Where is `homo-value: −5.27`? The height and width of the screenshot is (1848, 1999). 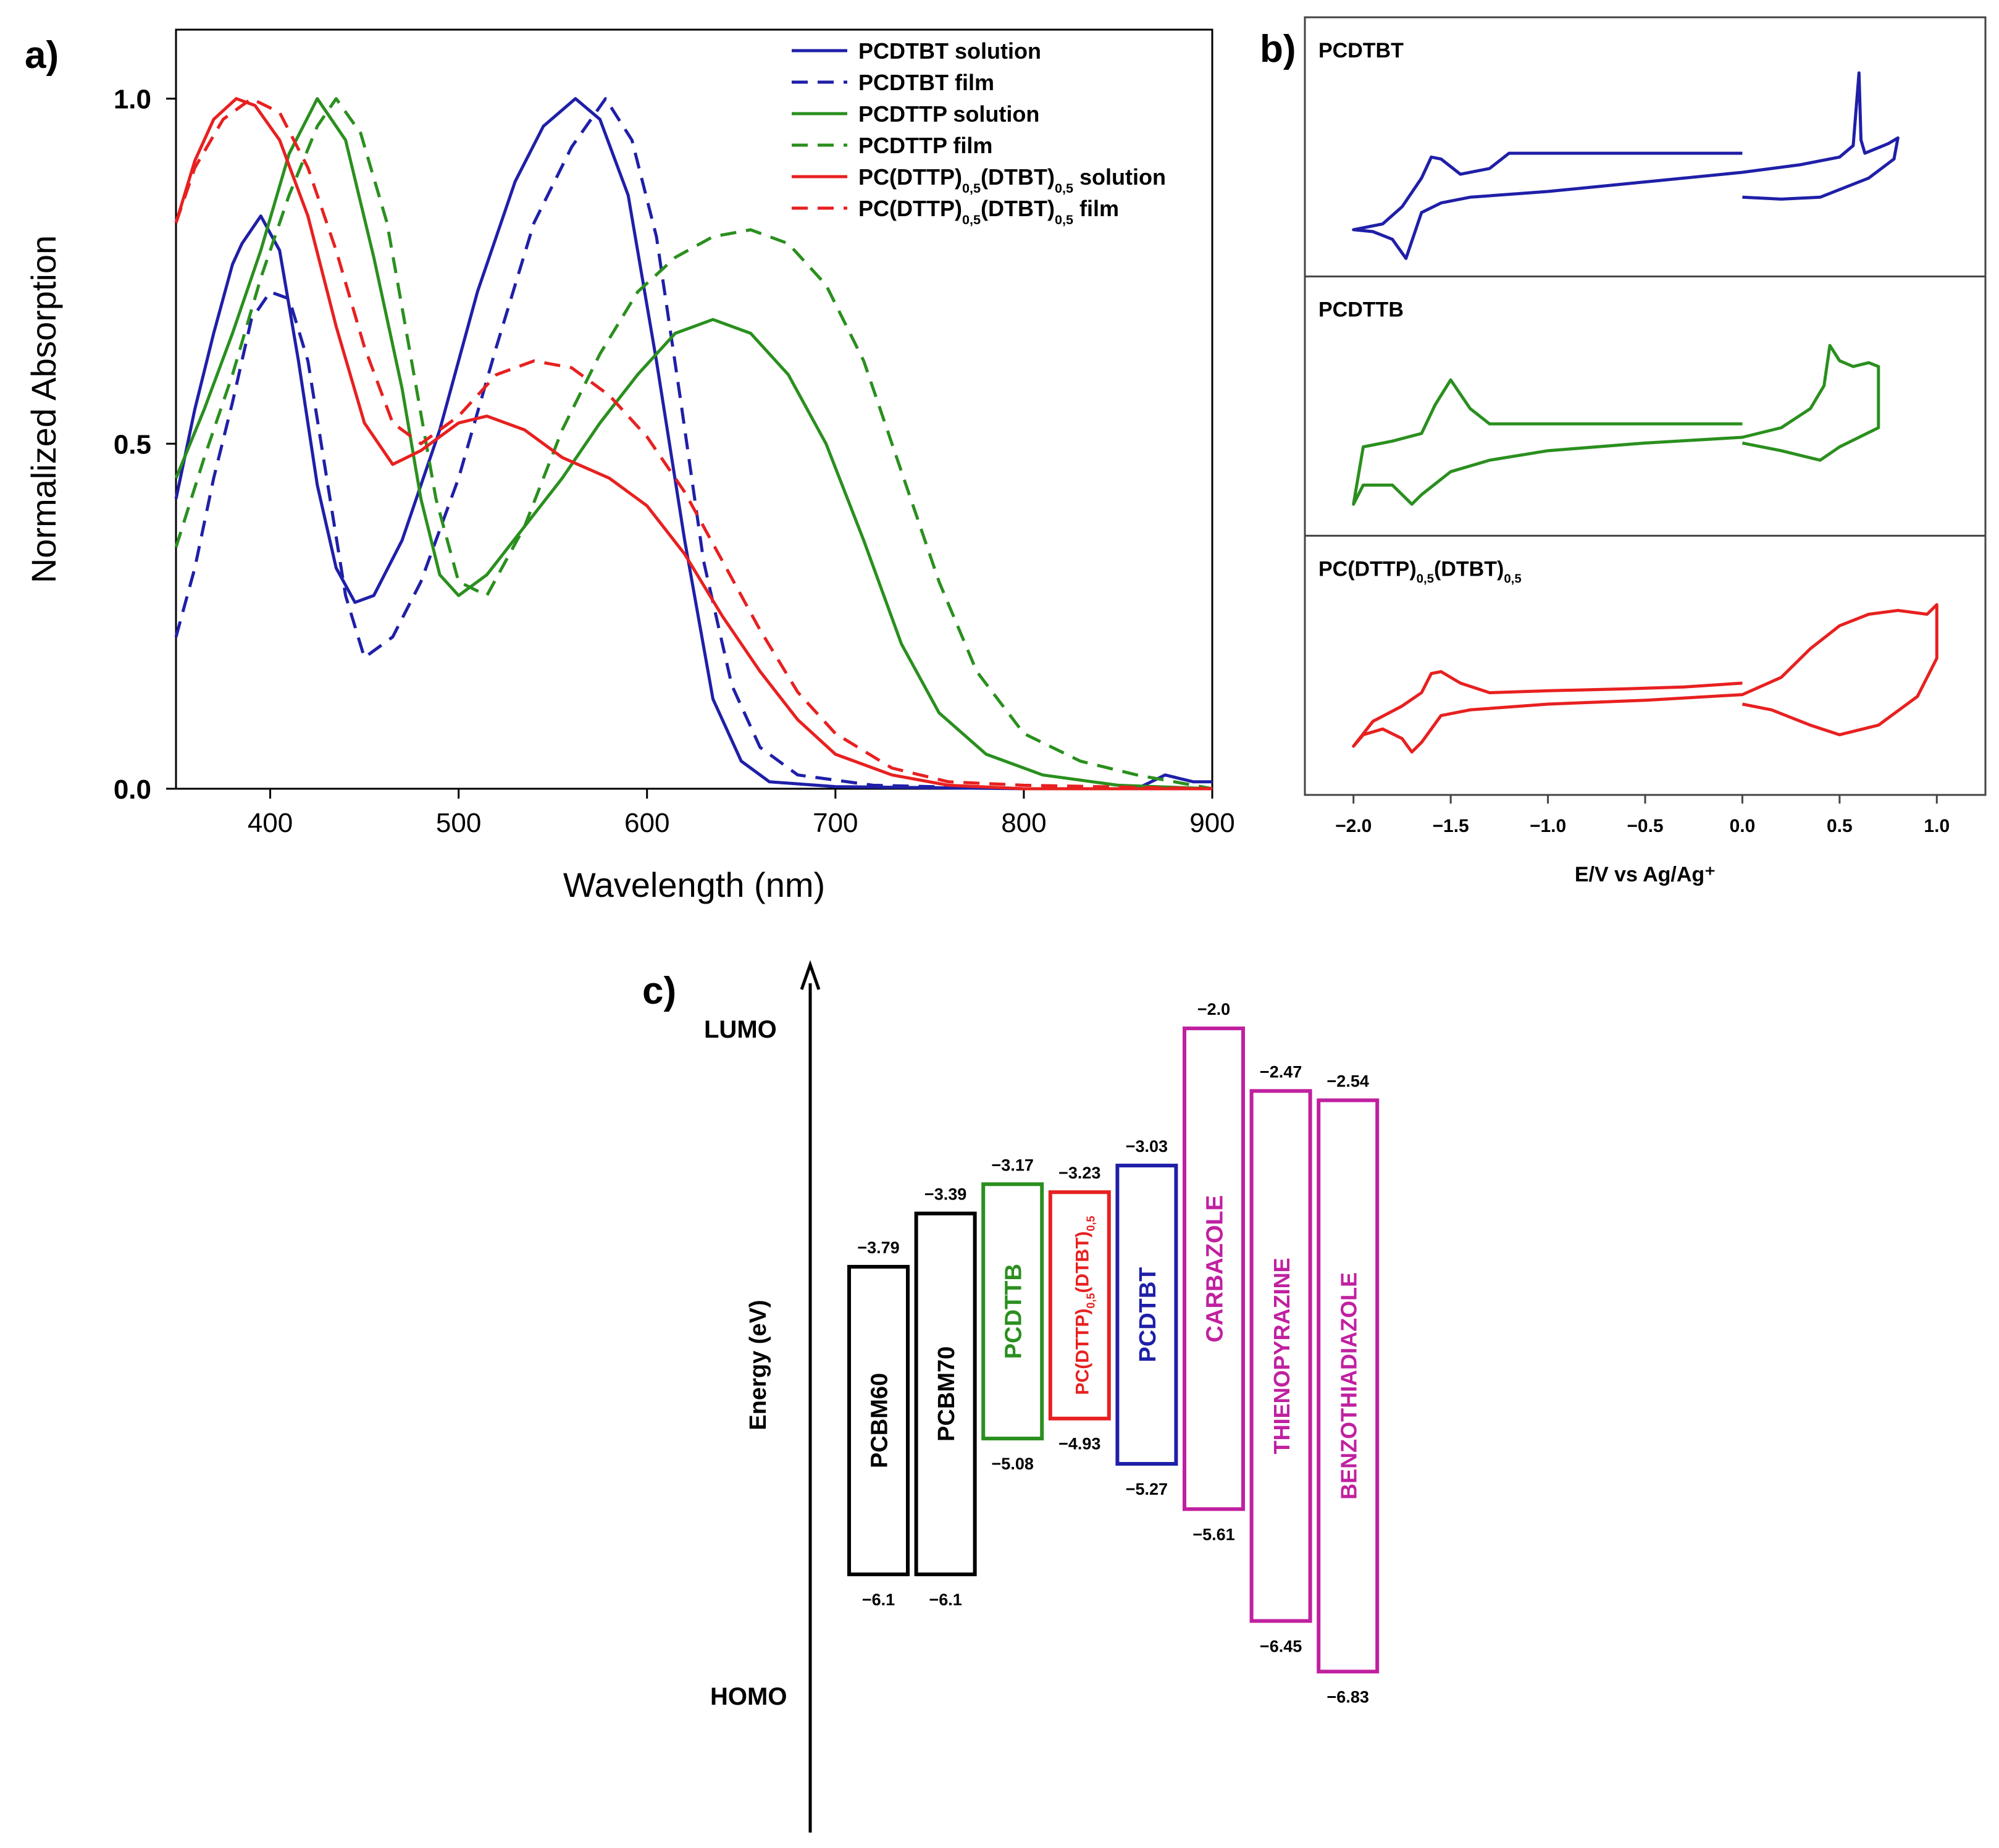
homo-value: −5.27 is located at coordinates (1147, 1489).